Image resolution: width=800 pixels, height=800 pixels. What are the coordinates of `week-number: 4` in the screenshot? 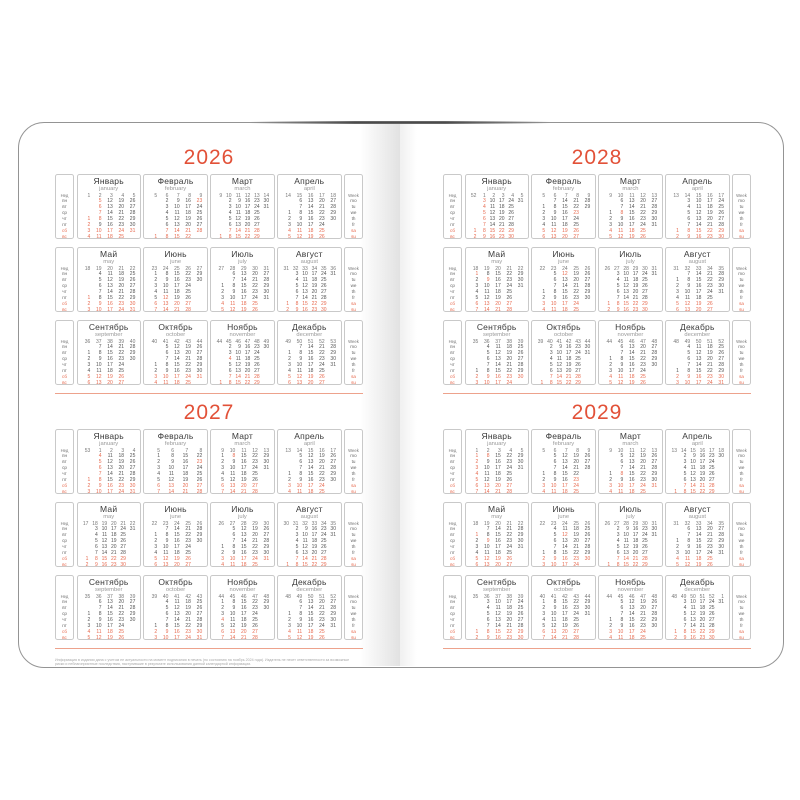 It's located at (512, 195).